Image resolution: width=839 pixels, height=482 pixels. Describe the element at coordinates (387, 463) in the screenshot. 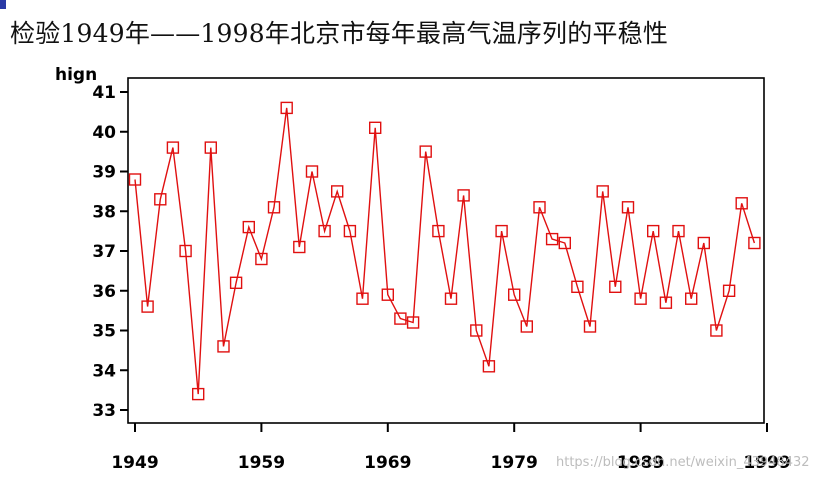

I see `x-tick-label: 1969` at that location.